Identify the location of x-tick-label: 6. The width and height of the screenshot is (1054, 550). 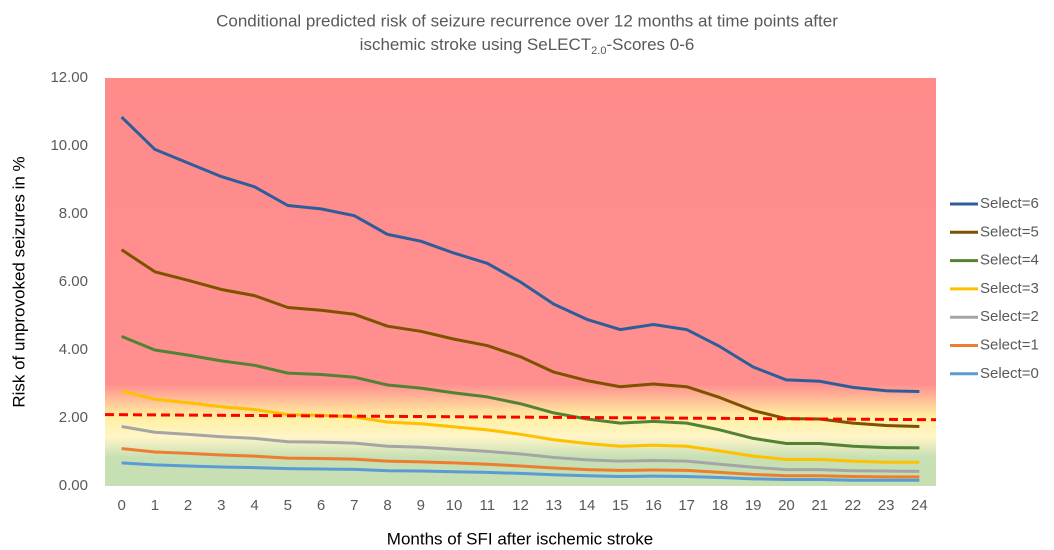
(321, 505).